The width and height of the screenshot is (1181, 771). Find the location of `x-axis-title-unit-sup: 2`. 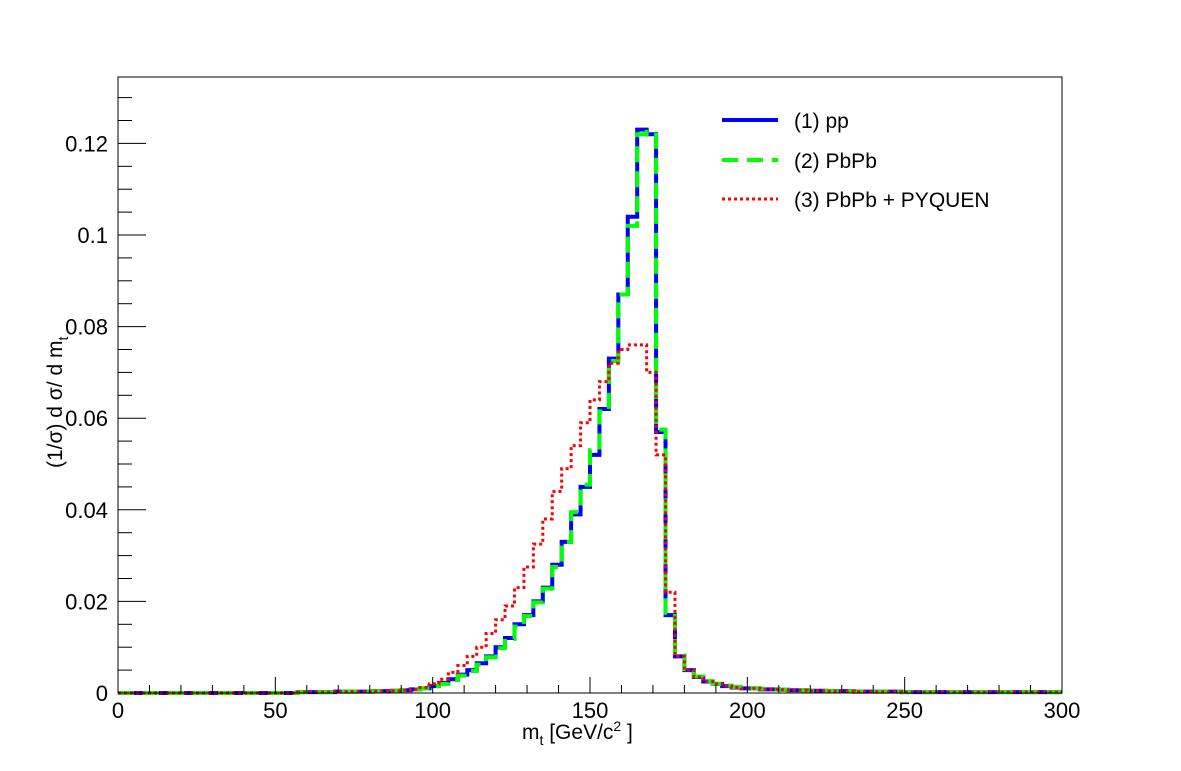

x-axis-title-unit-sup: 2 is located at coordinates (617, 726).